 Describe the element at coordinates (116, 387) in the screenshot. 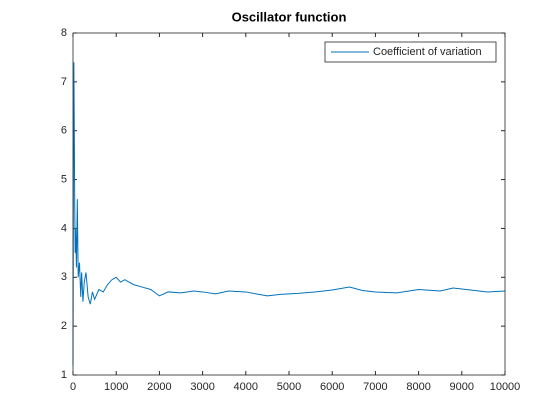

I see `x-tick-label: 1000` at that location.